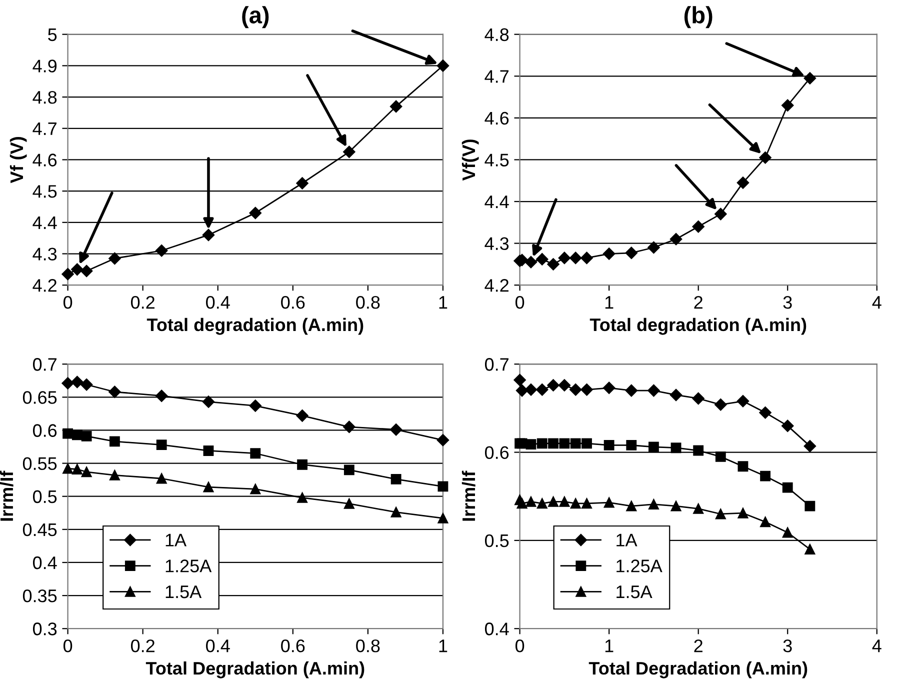 Image resolution: width=904 pixels, height=687 pixels. Describe the element at coordinates (496, 285) in the screenshot. I see `y-tick-label: 4.2` at that location.